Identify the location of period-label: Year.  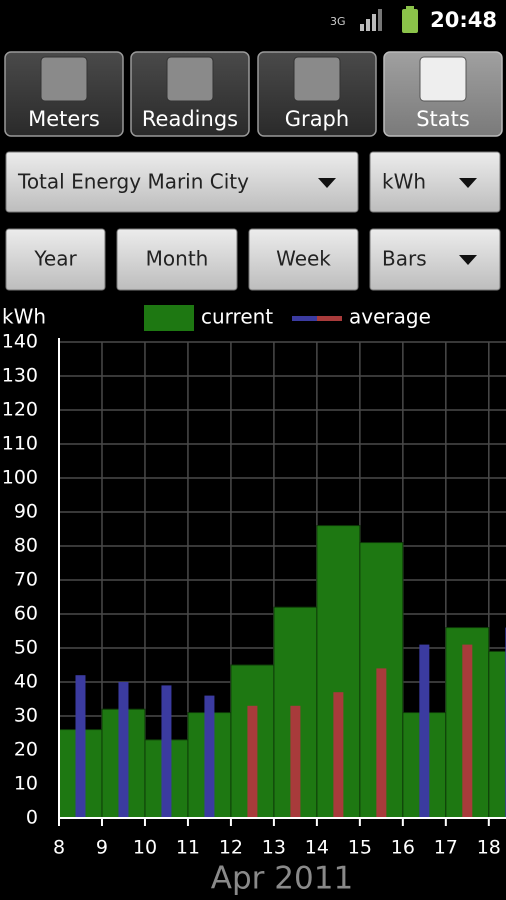
(55, 259).